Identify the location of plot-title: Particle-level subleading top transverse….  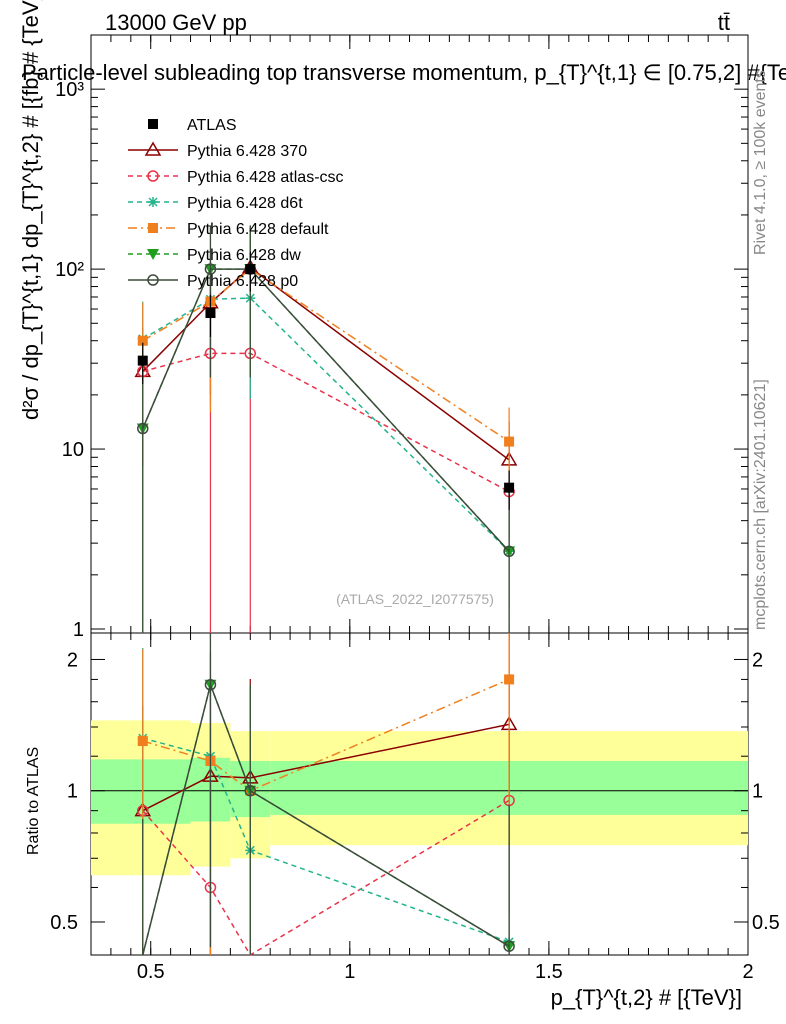
(404, 72).